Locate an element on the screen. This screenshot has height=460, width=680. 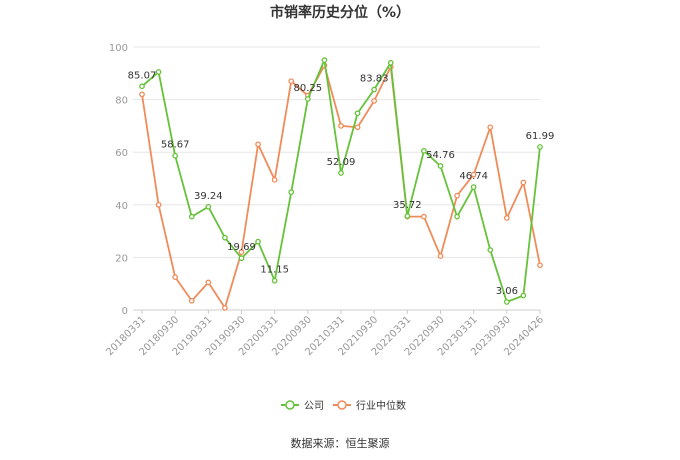
y-tick-label: 100 is located at coordinates (118, 48).